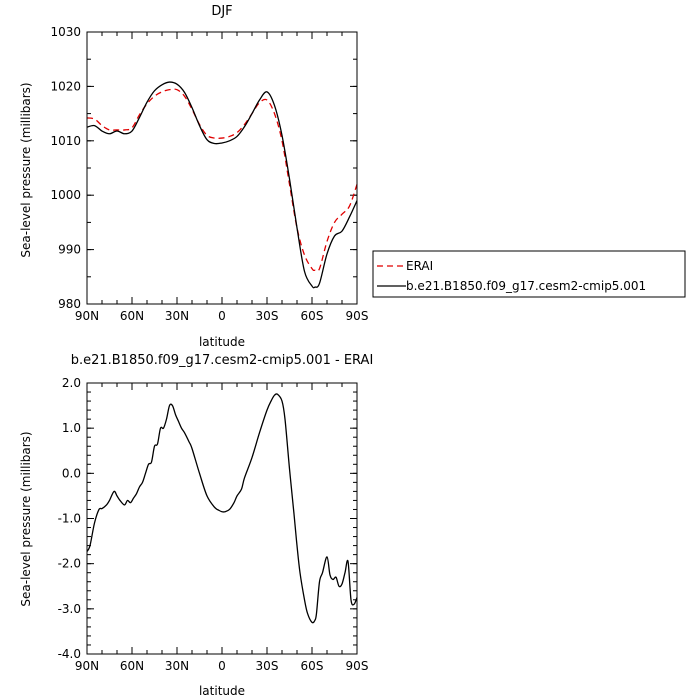 The height and width of the screenshot is (700, 700). What do you see at coordinates (26, 169) in the screenshot?
I see `panel1-y-axis-title: Sea-level pressure (millibars)` at bounding box center [26, 169].